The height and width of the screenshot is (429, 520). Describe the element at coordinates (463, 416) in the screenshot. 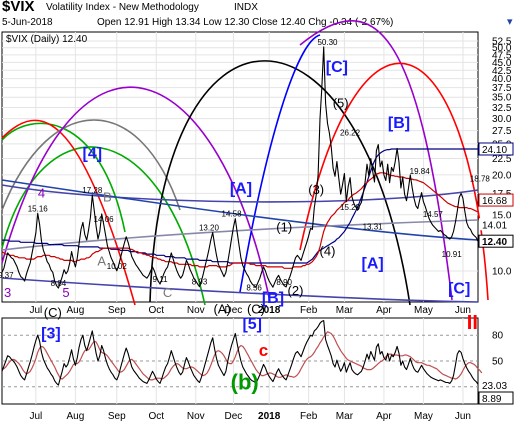

I see `osc-x-tick-label: Jun` at that location.